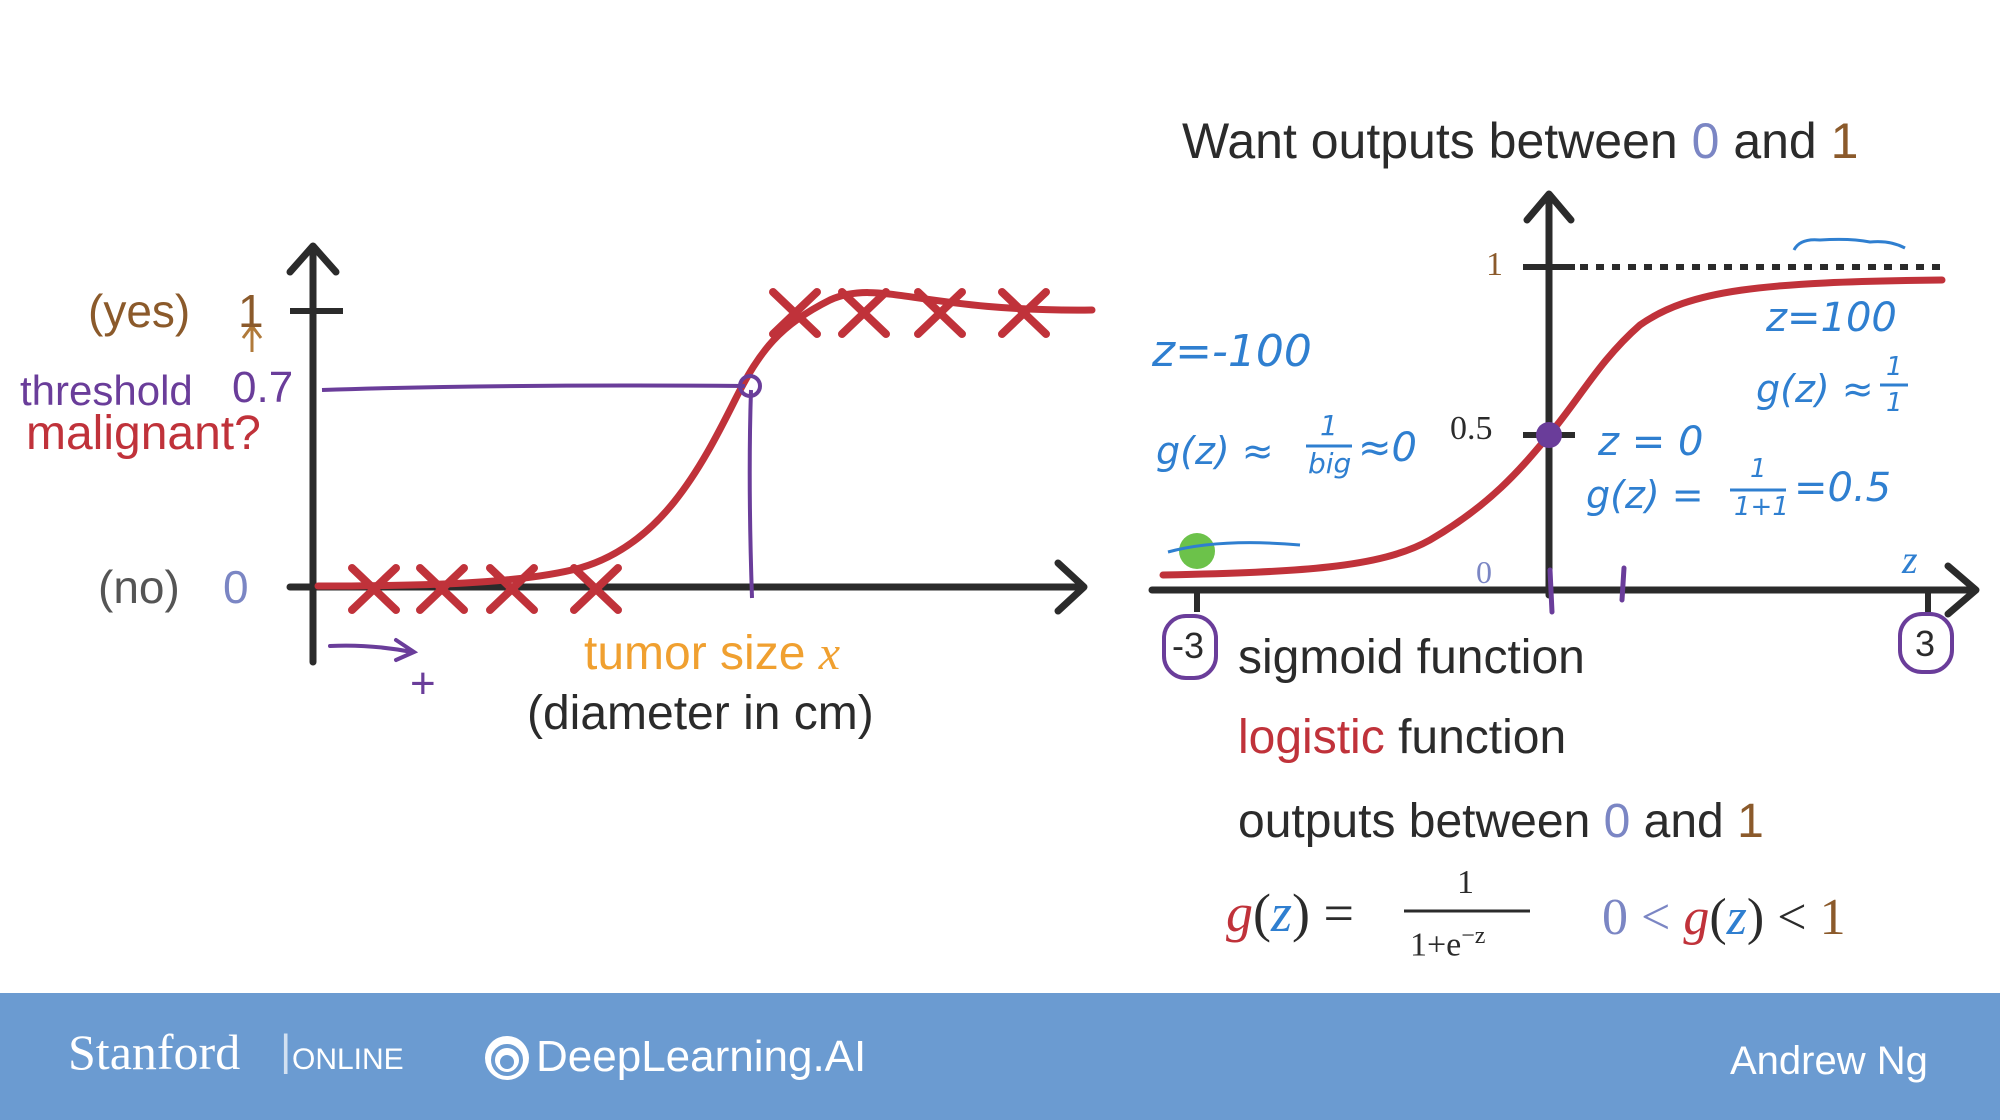 Image resolution: width=2000 pixels, height=1120 pixels. What do you see at coordinates (1617, 821) in the screenshot?
I see `outputs-zero: 0` at bounding box center [1617, 821].